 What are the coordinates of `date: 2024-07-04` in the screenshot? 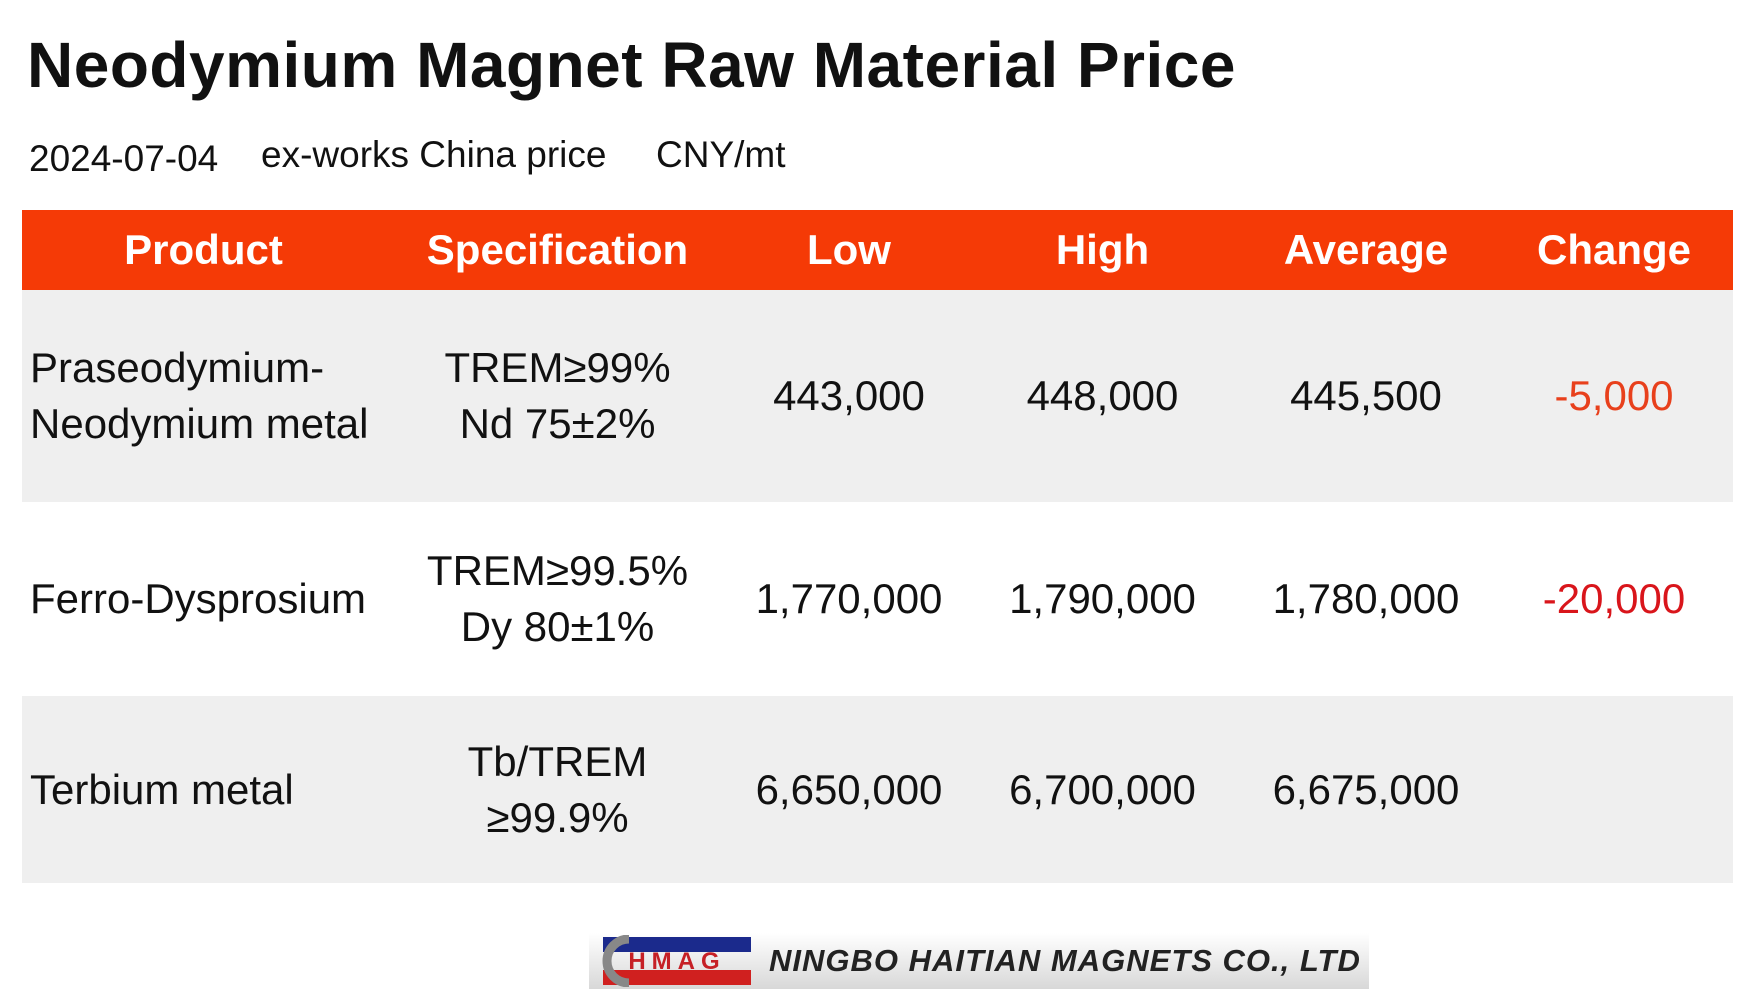 It's located at (124, 158).